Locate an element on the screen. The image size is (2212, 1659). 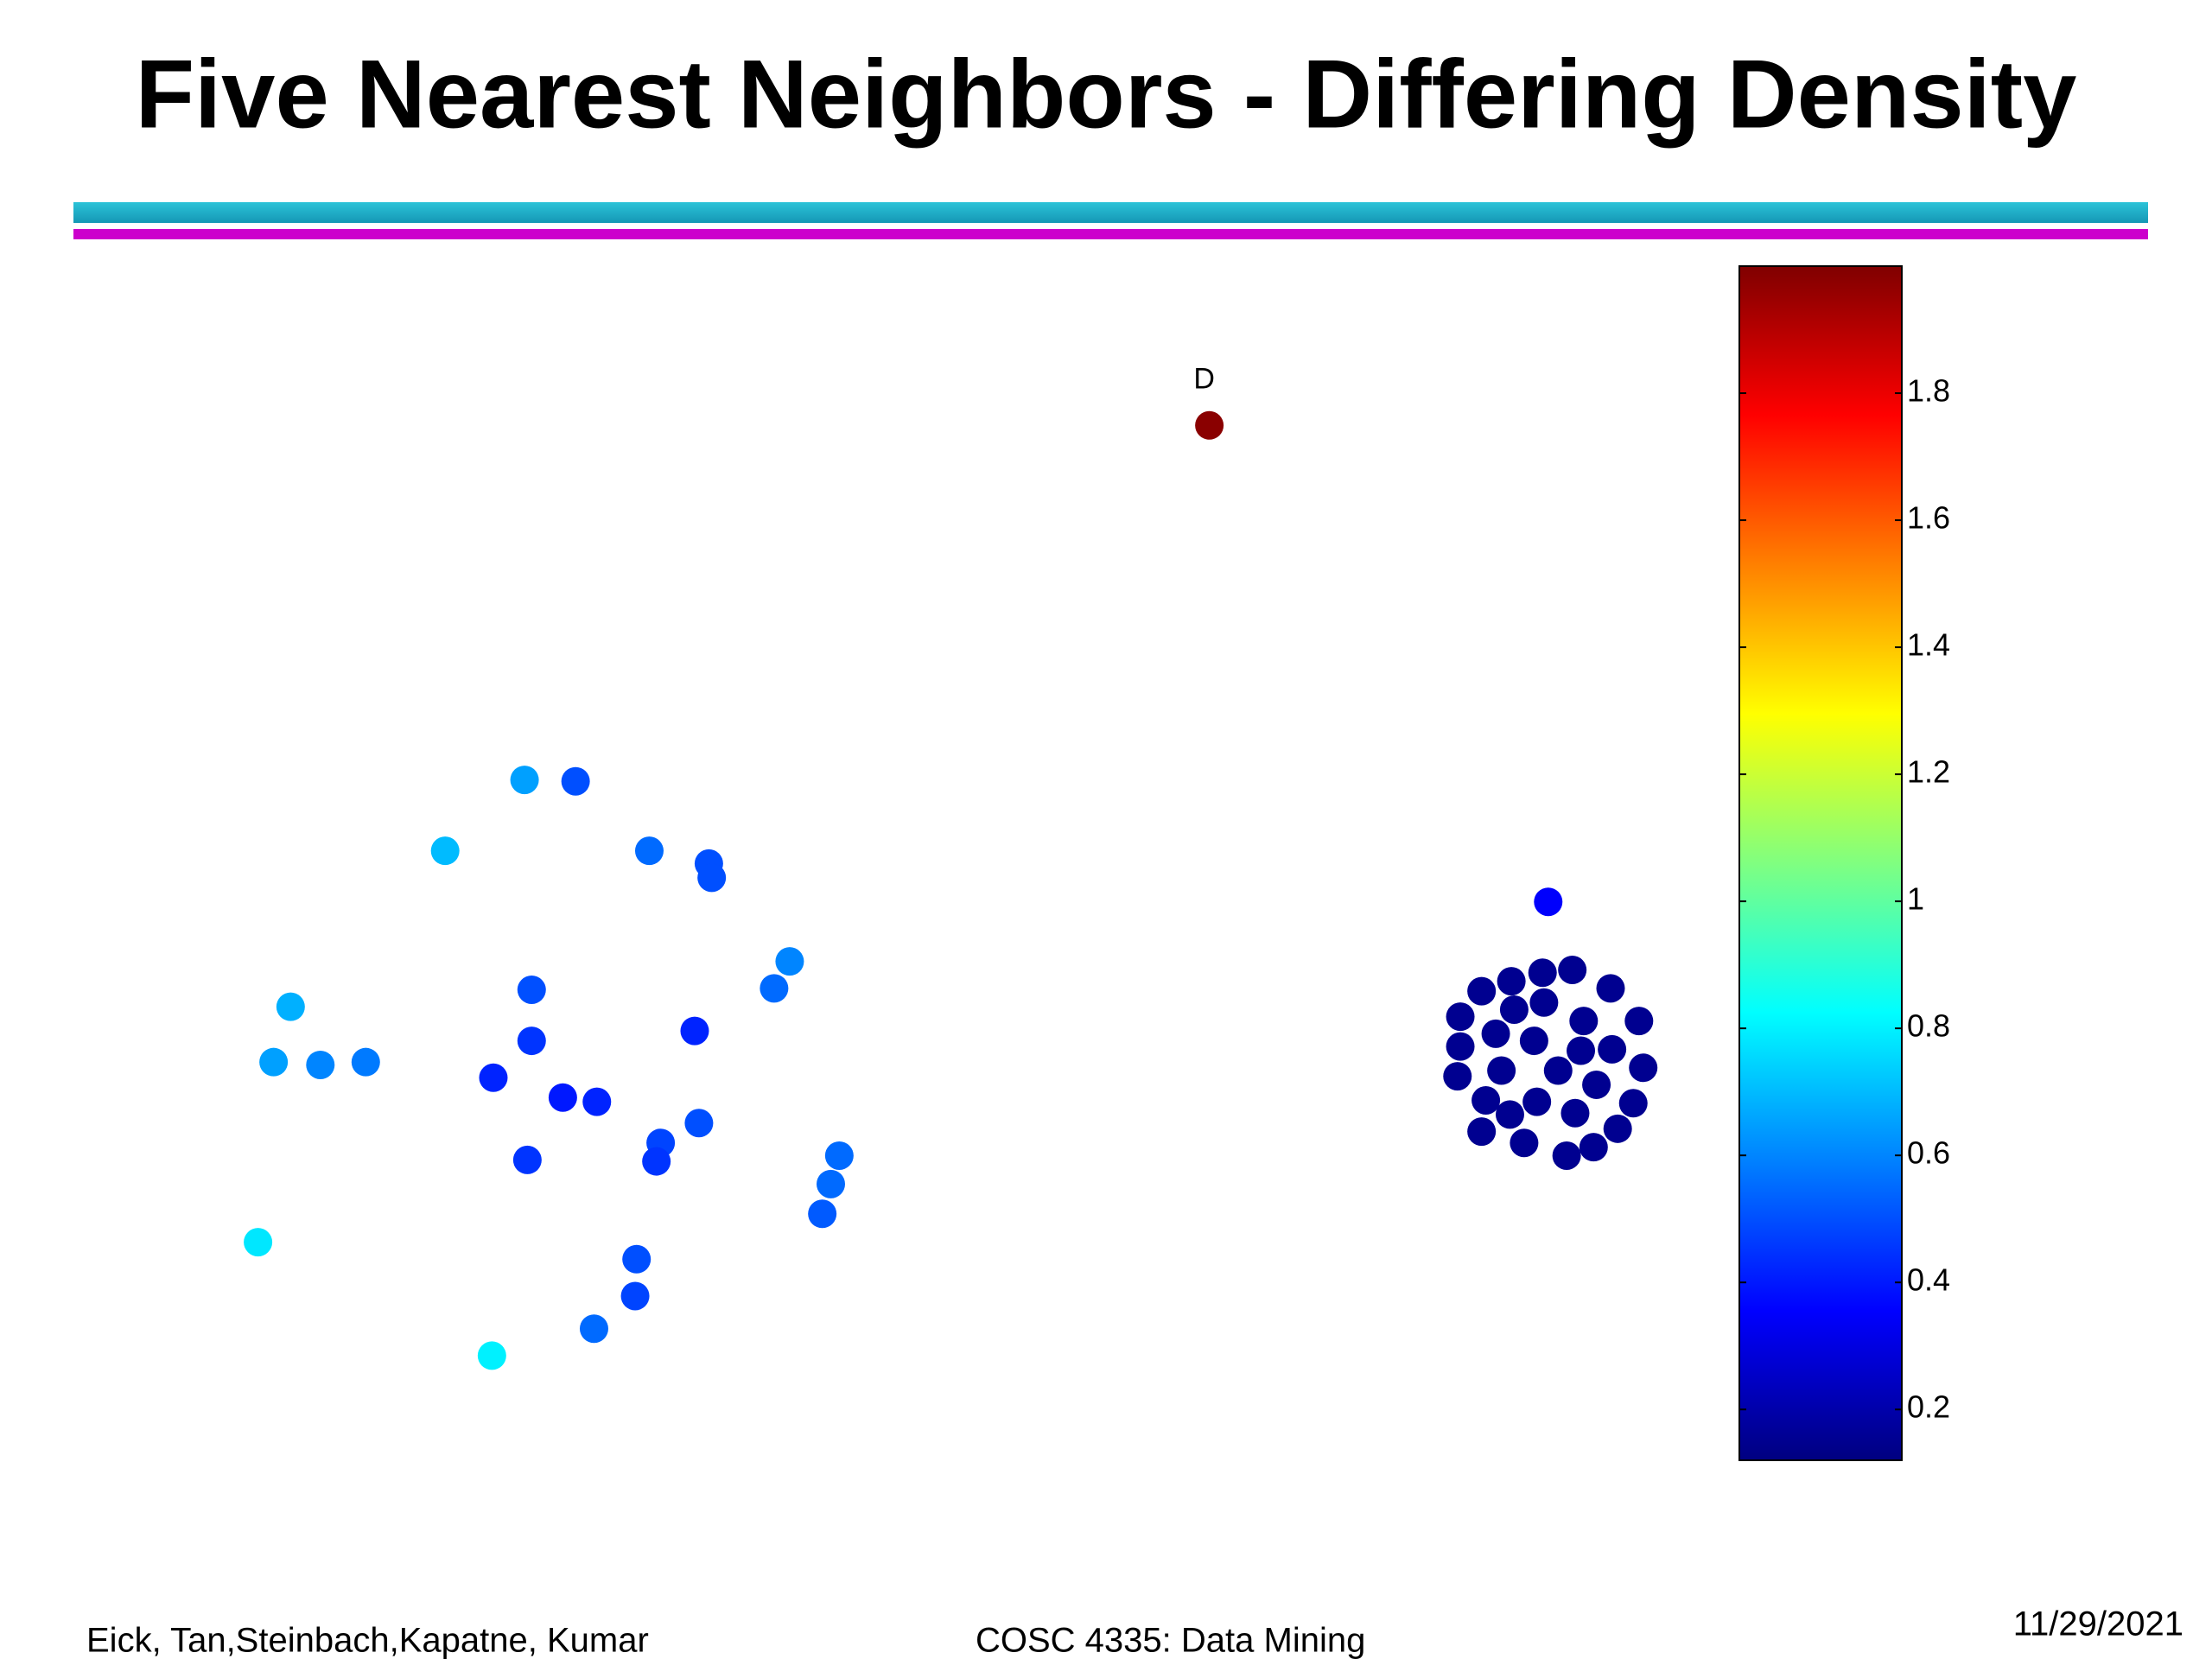
colorbar-tick-label: 1.4 is located at coordinates (1928, 645).